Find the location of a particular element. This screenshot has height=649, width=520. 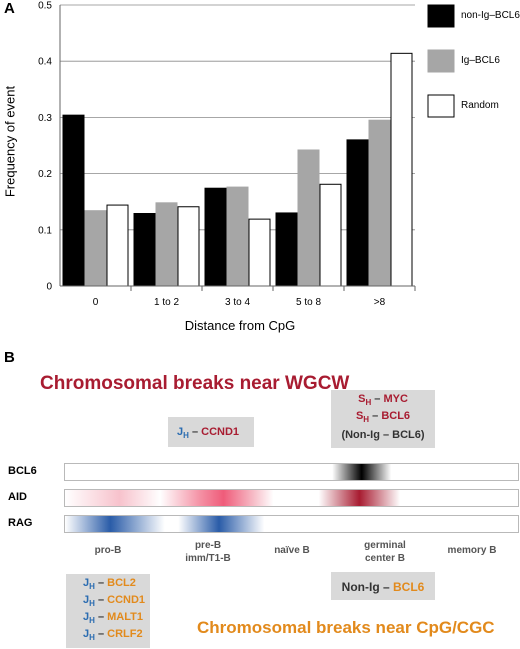

gene-myc: MYC is located at coordinates (395, 399).